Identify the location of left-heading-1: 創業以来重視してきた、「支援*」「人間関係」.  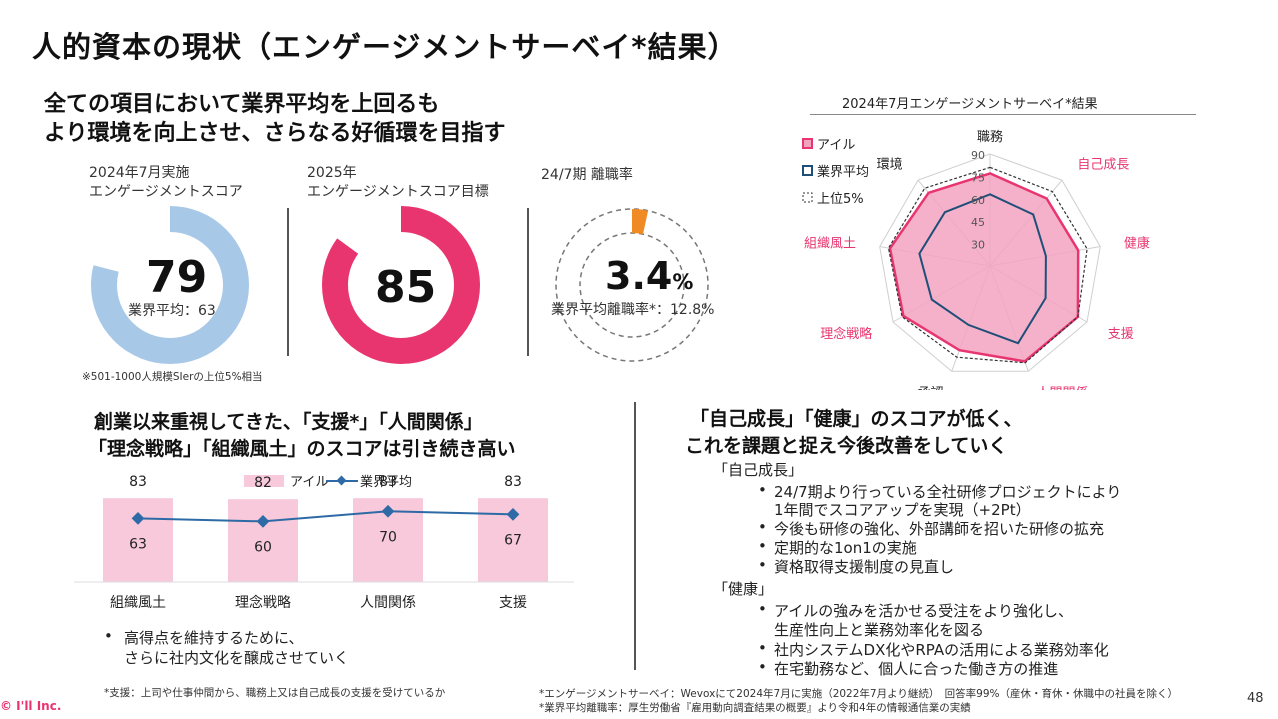
(288, 422).